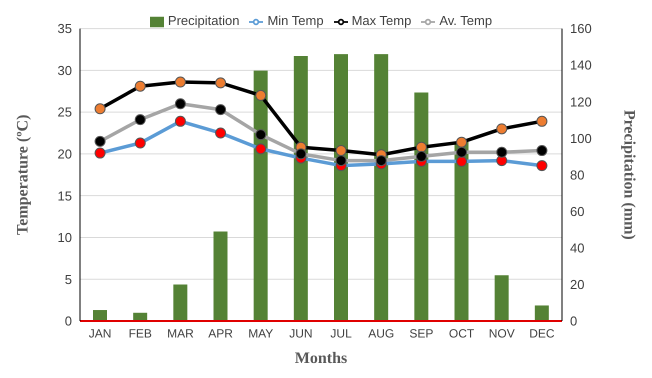 The height and width of the screenshot is (378, 652). I want to click on x-tick-label: DEC, so click(542, 333).